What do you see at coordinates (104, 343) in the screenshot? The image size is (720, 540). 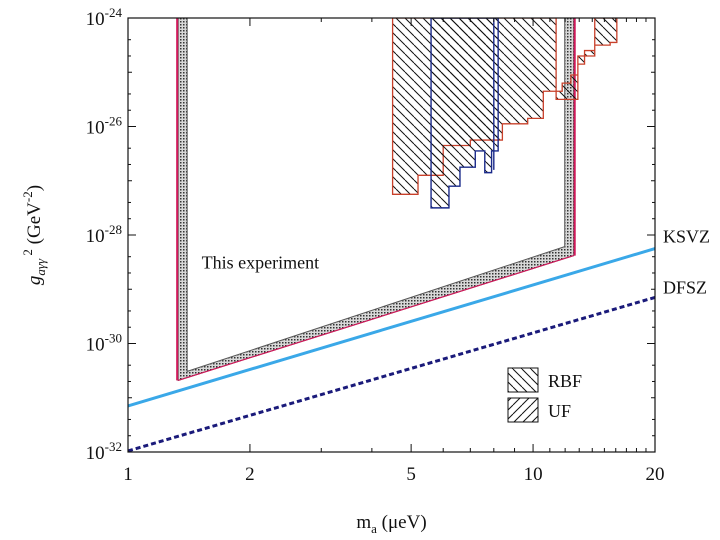 I see `y-tick-label: 10-30` at bounding box center [104, 343].